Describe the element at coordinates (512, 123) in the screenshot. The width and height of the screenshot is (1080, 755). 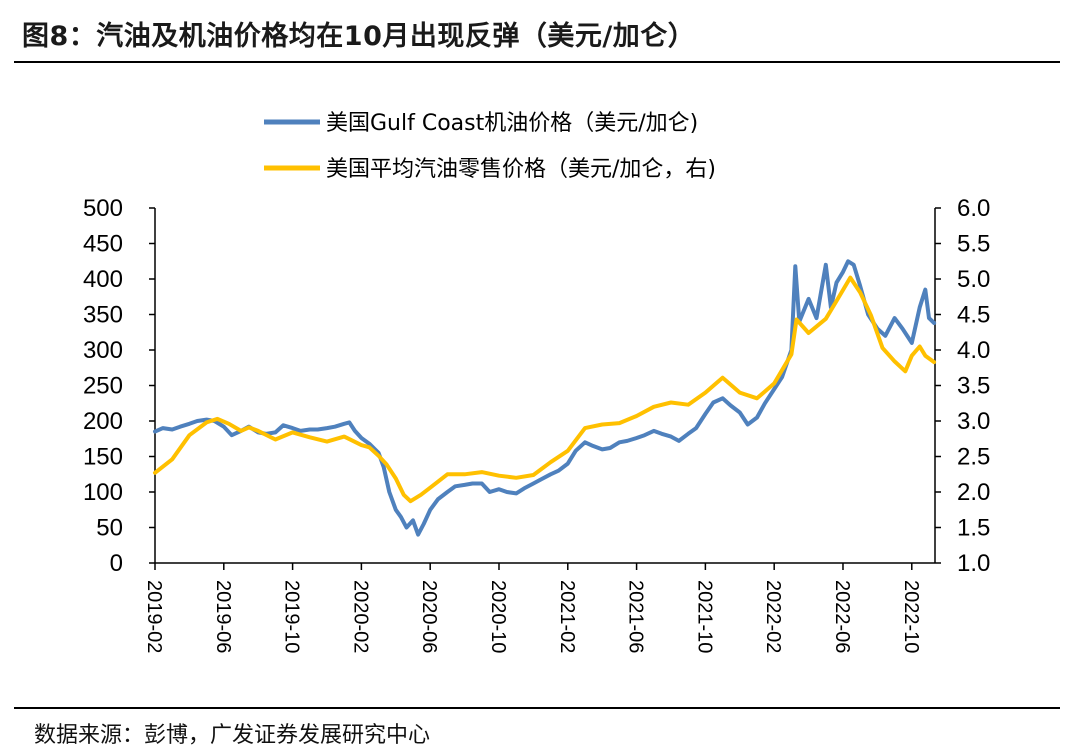
I see `legend-label-oil: 美国Gulf Coast机油价格（美元/加仑)` at that location.